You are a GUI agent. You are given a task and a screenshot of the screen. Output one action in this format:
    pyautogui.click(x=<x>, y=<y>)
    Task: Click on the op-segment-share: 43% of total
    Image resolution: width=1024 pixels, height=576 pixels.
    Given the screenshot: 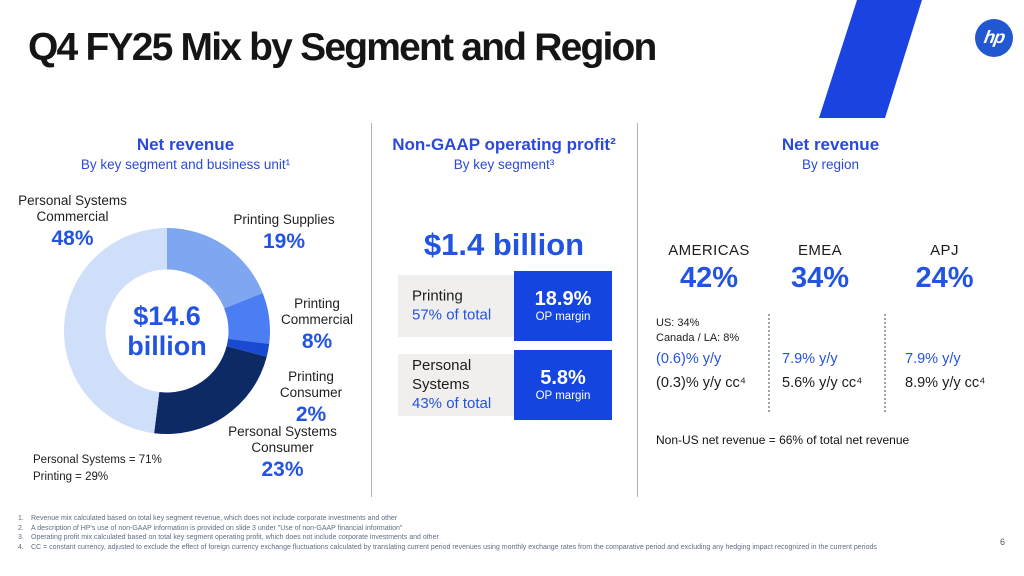 What is the action you would take?
    pyautogui.click(x=452, y=403)
    